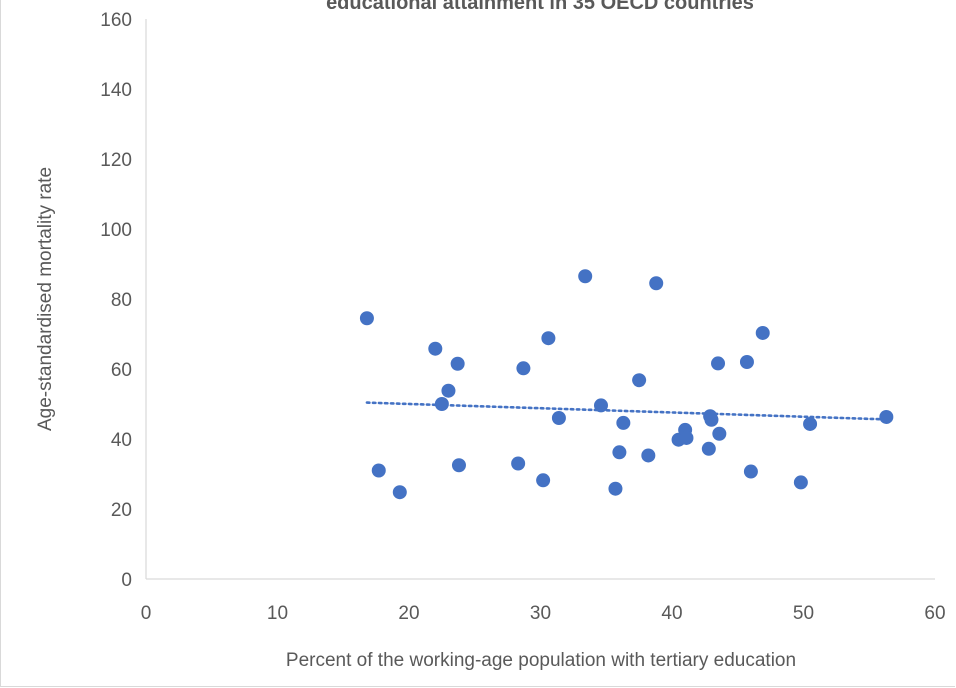 The width and height of the screenshot is (956, 688). Describe the element at coordinates (934, 613) in the screenshot. I see `x-tick-label: 60` at that location.